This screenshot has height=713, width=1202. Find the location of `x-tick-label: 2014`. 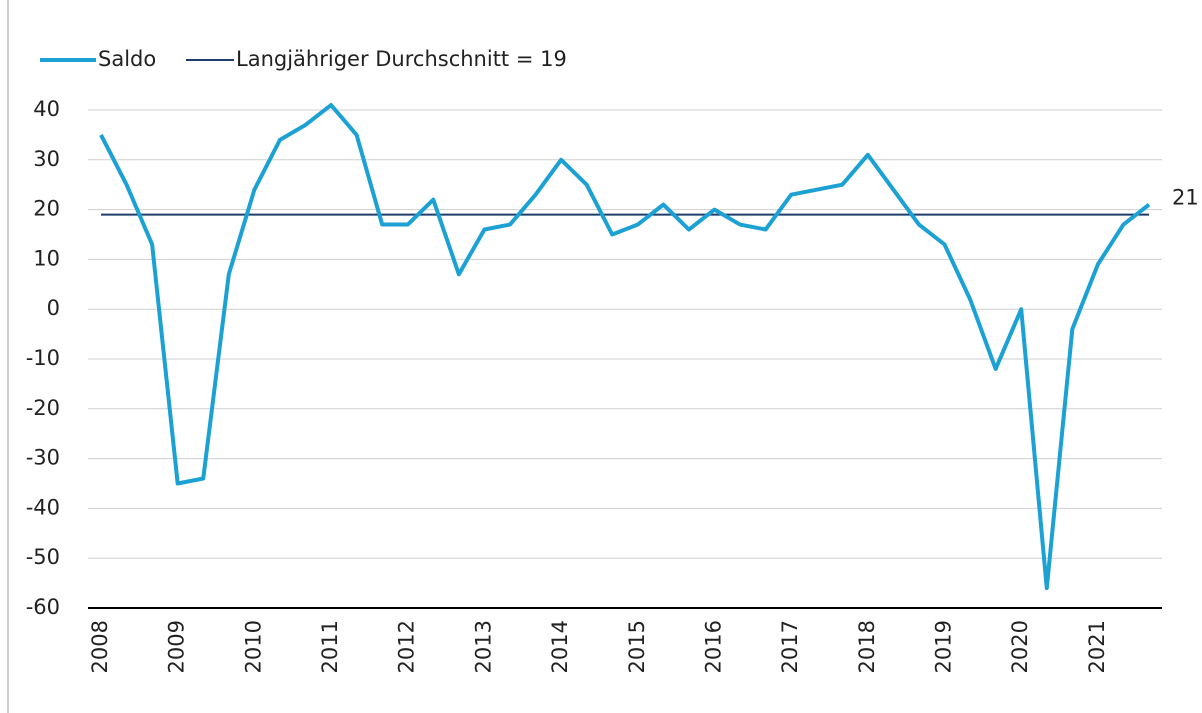

x-tick-label: 2014 is located at coordinates (560, 646).